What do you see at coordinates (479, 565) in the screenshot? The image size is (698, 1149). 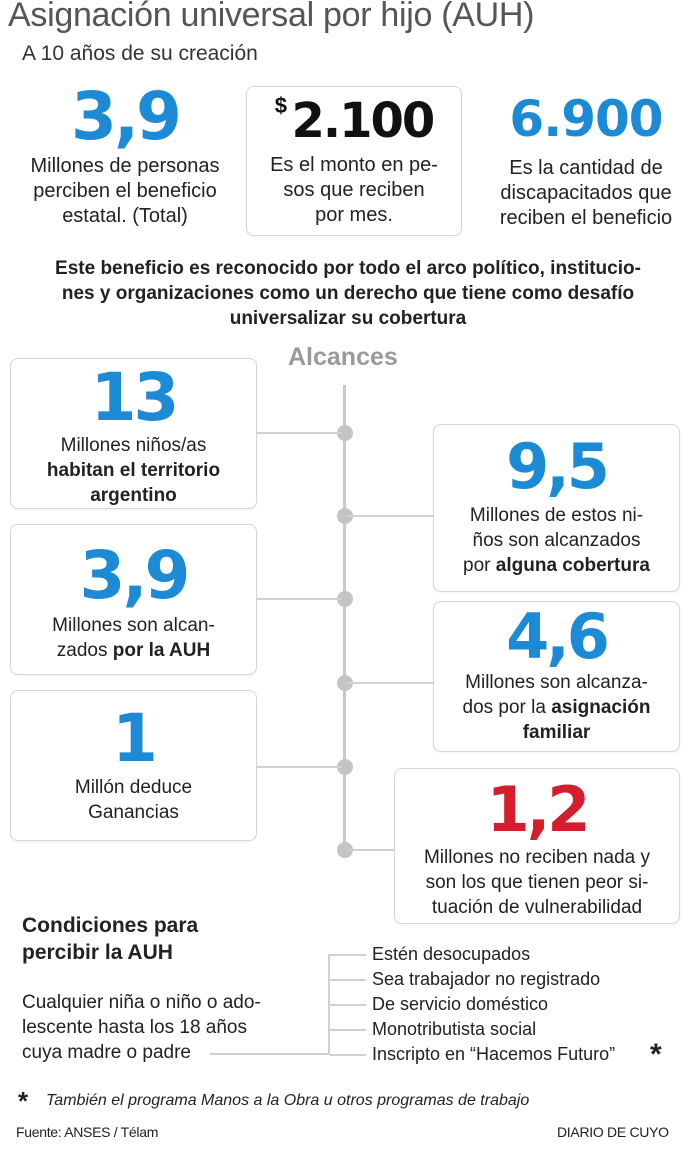 I see `text-span: por` at bounding box center [479, 565].